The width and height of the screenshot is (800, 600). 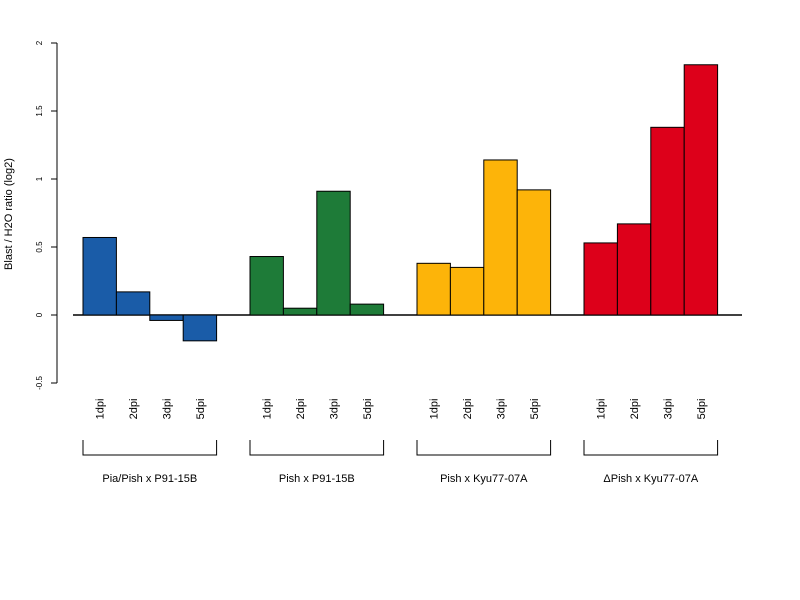 What do you see at coordinates (9, 214) in the screenshot?
I see `y-axis-label: Blast / H2O ratio (log2)` at bounding box center [9, 214].